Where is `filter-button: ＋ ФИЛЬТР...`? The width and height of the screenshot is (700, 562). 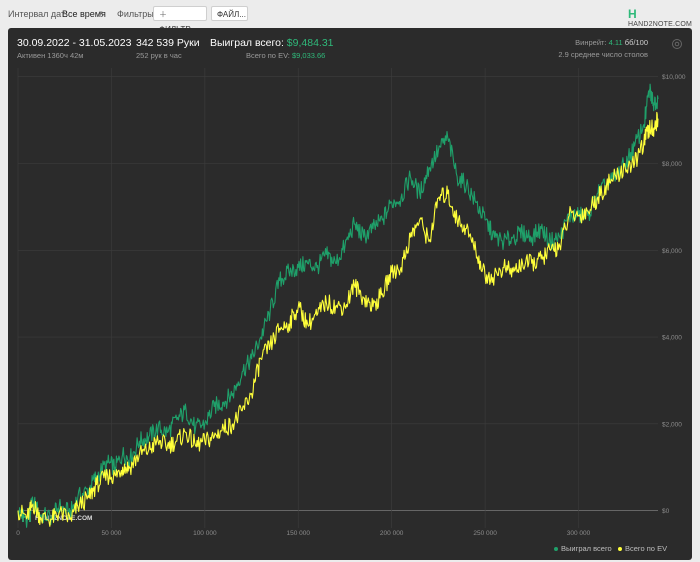 filter-button: ＋ ФИЛЬТР... is located at coordinates (180, 20).